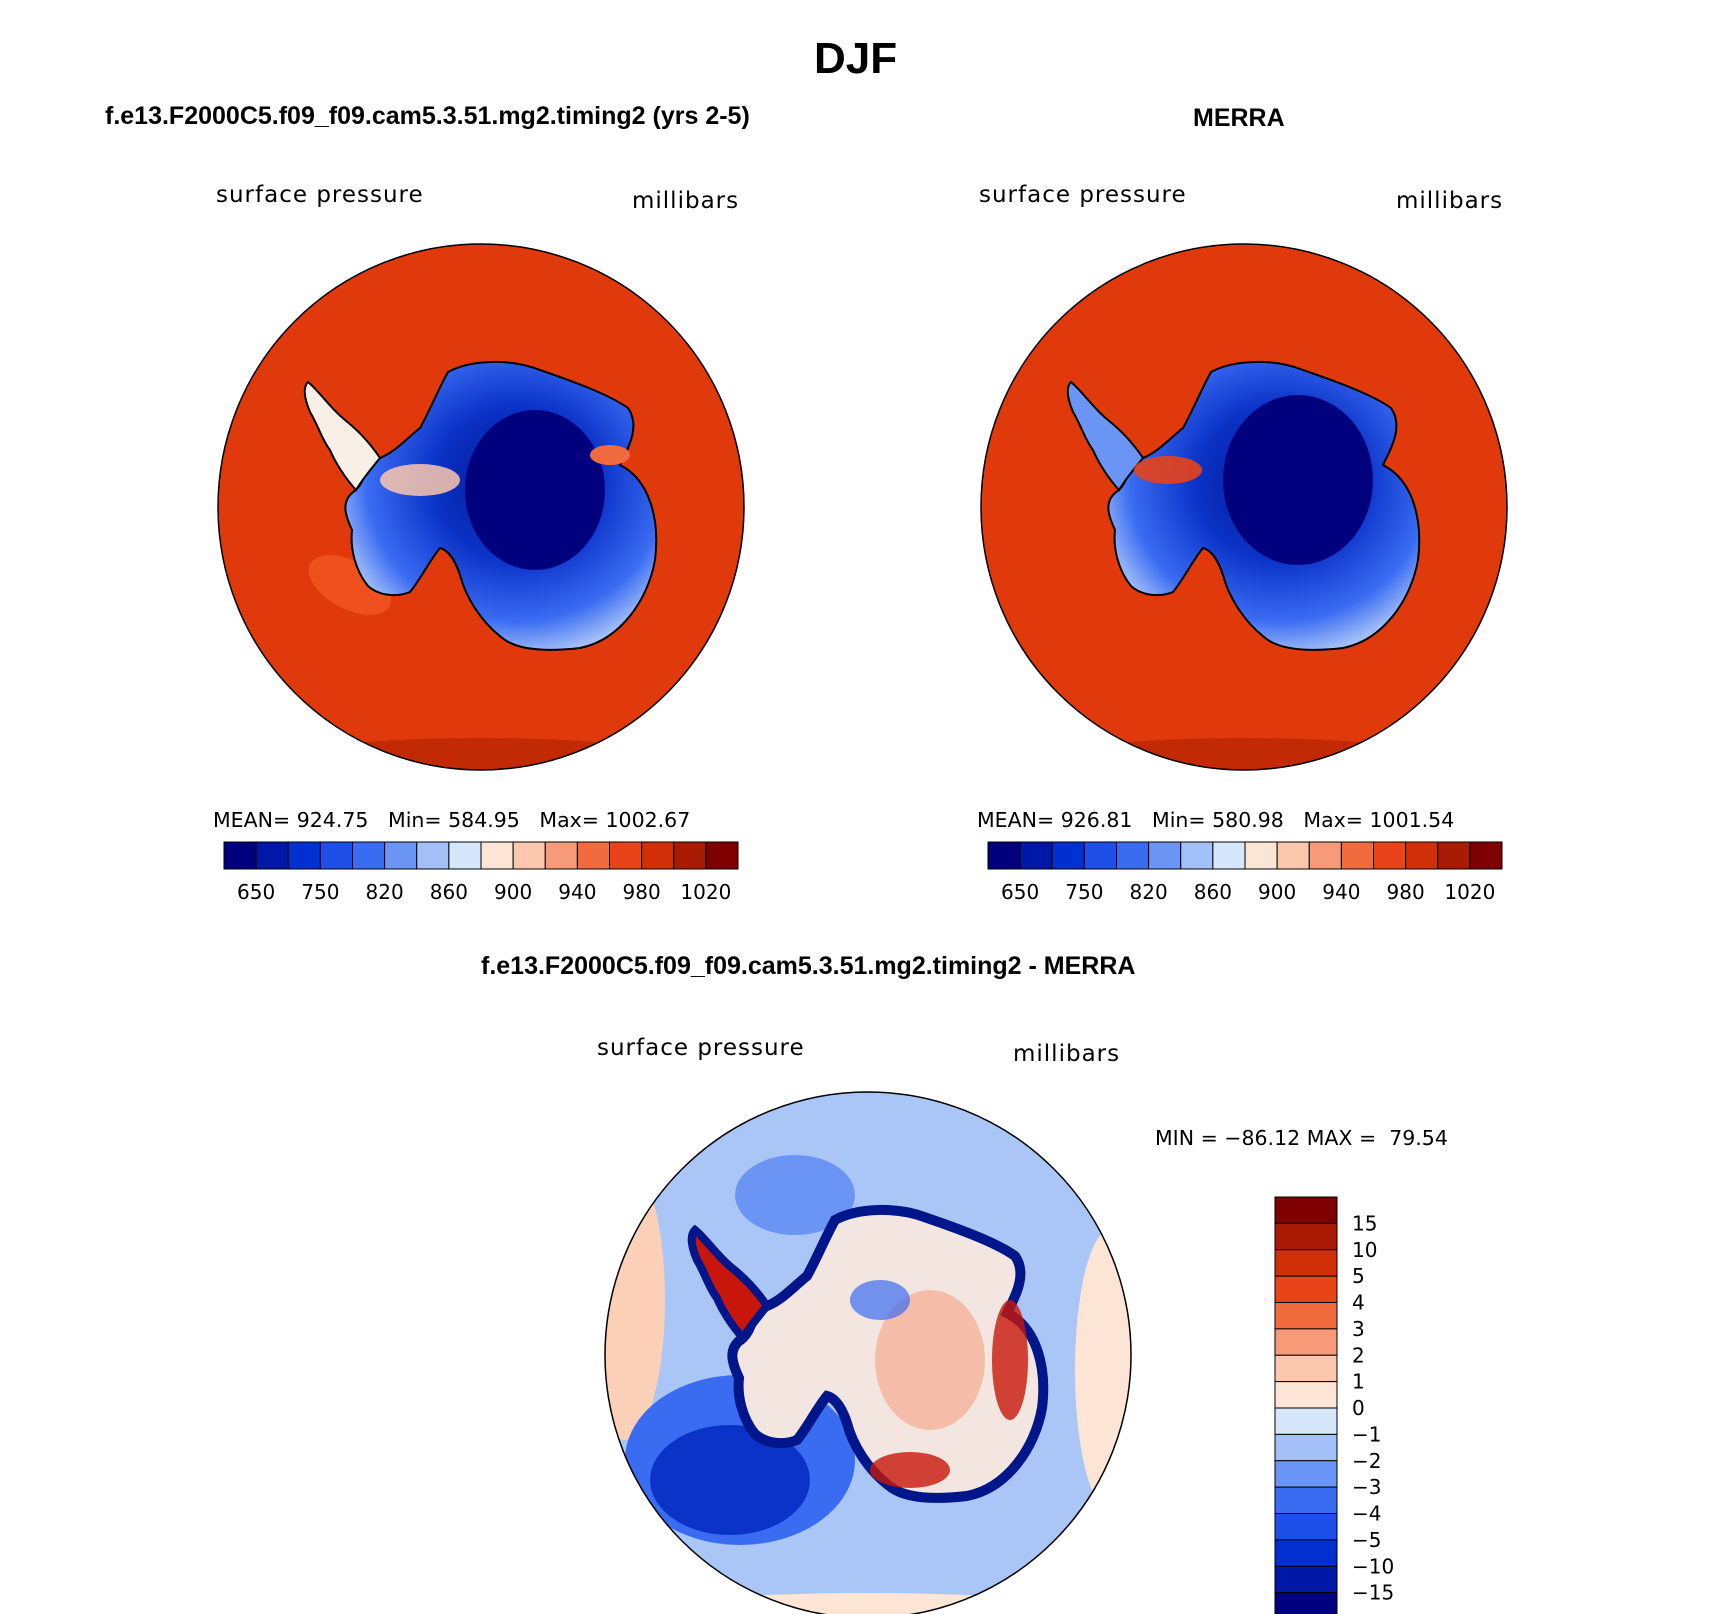 Image resolution: width=1710 pixels, height=1614 pixels. What do you see at coordinates (648, 820) in the screenshot?
I see `max-value: 1002.67` at bounding box center [648, 820].